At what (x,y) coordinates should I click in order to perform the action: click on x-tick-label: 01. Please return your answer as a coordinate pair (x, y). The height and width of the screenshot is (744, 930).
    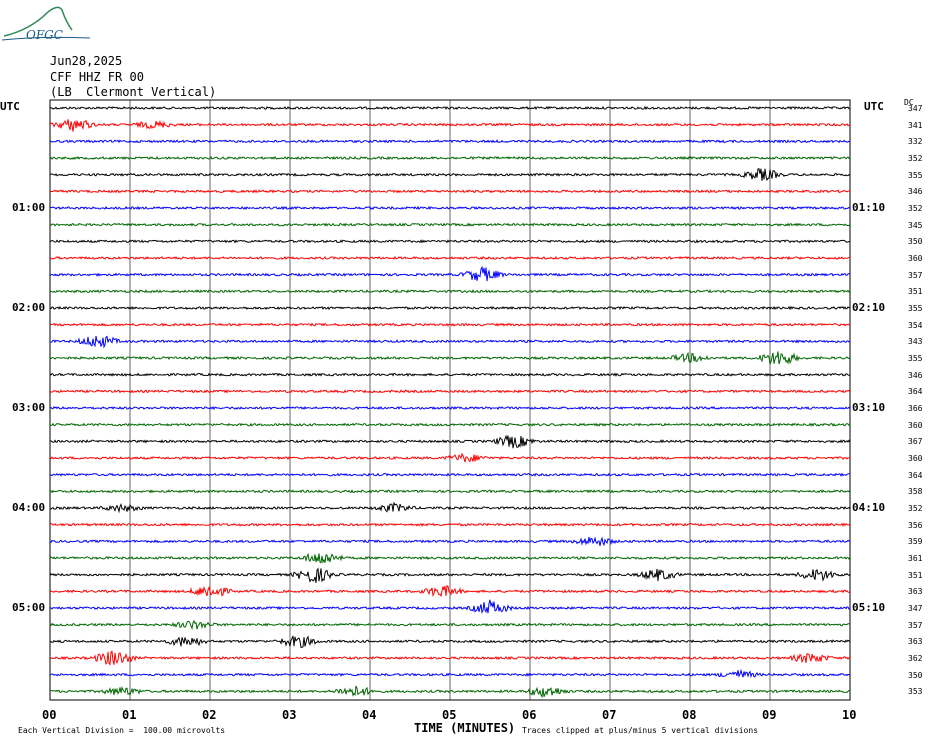
    Looking at the image, I should click on (129, 715).